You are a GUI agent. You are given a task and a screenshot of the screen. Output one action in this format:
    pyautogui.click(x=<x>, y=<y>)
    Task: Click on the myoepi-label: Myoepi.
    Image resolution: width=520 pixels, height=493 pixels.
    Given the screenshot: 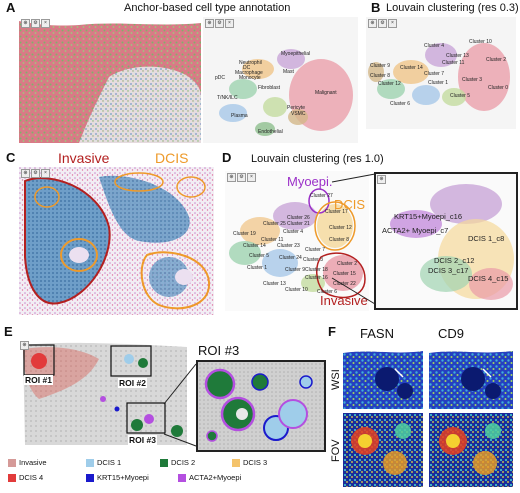 What is the action you would take?
    pyautogui.click(x=310, y=181)
    